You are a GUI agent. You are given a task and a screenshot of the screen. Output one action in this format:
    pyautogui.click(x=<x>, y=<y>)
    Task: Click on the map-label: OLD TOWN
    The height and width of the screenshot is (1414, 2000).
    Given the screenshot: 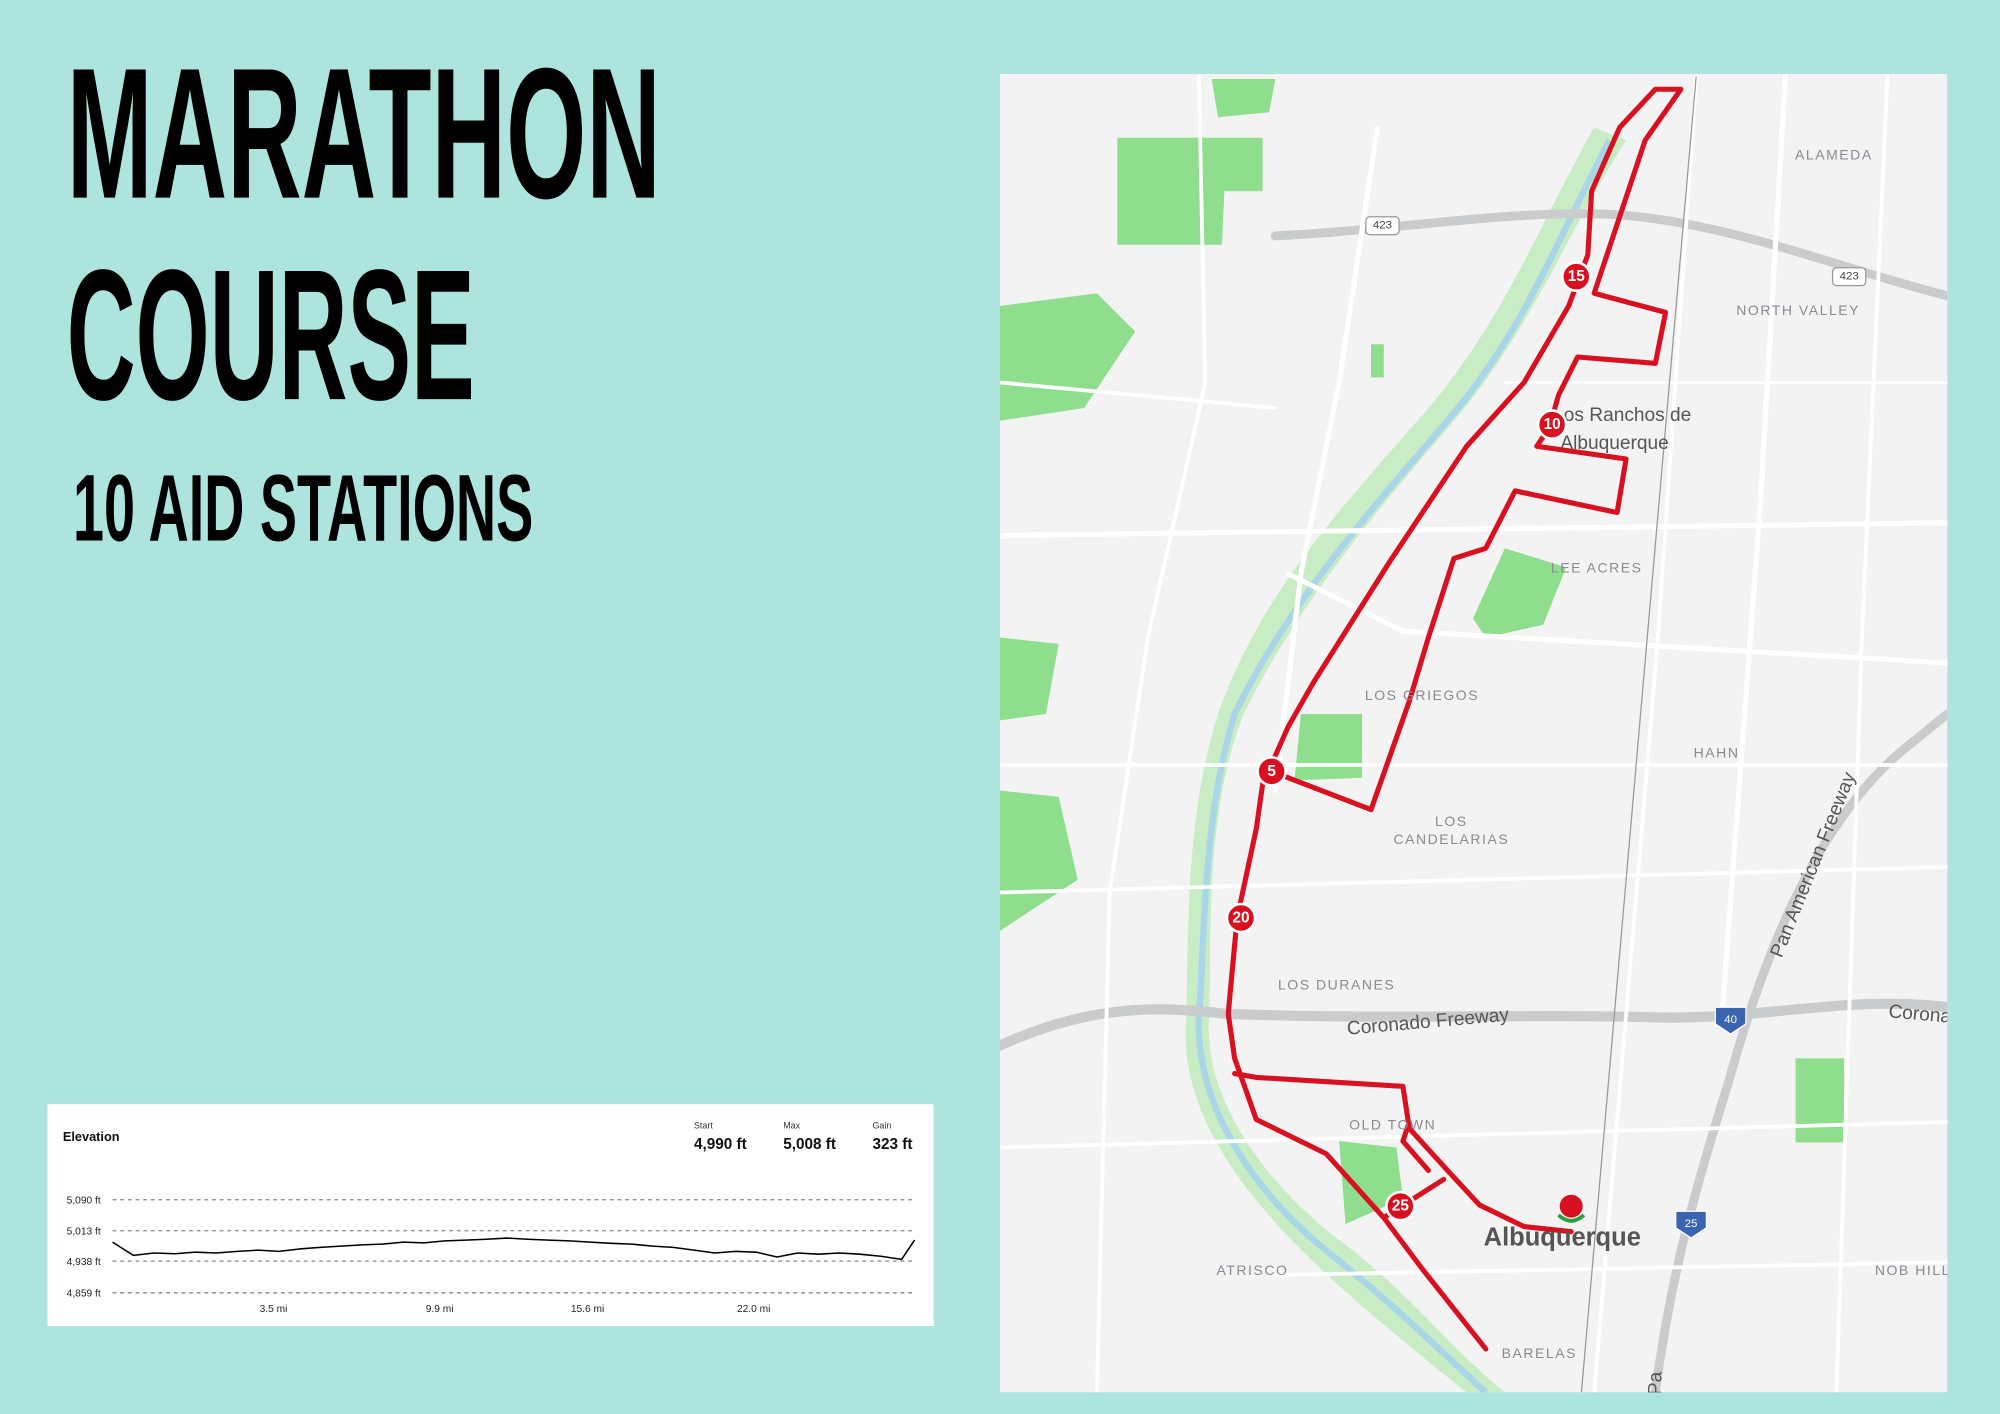 What is the action you would take?
    pyautogui.click(x=1392, y=1125)
    